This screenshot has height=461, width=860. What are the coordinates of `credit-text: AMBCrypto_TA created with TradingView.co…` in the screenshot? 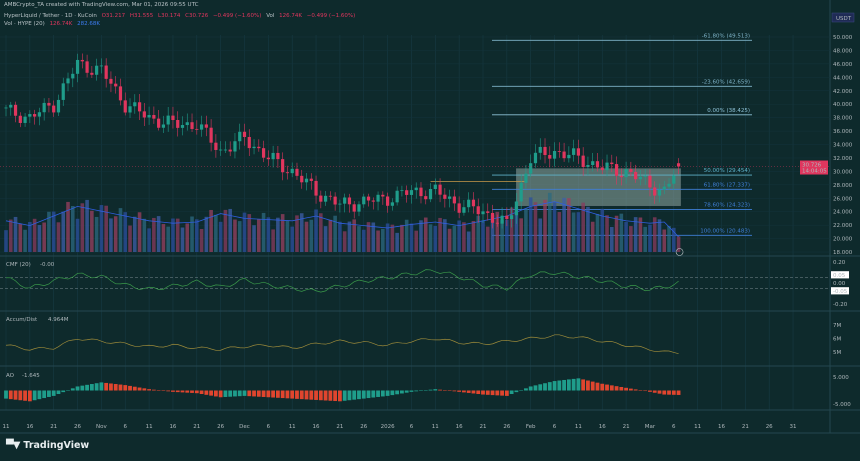 It's located at (101, 5).